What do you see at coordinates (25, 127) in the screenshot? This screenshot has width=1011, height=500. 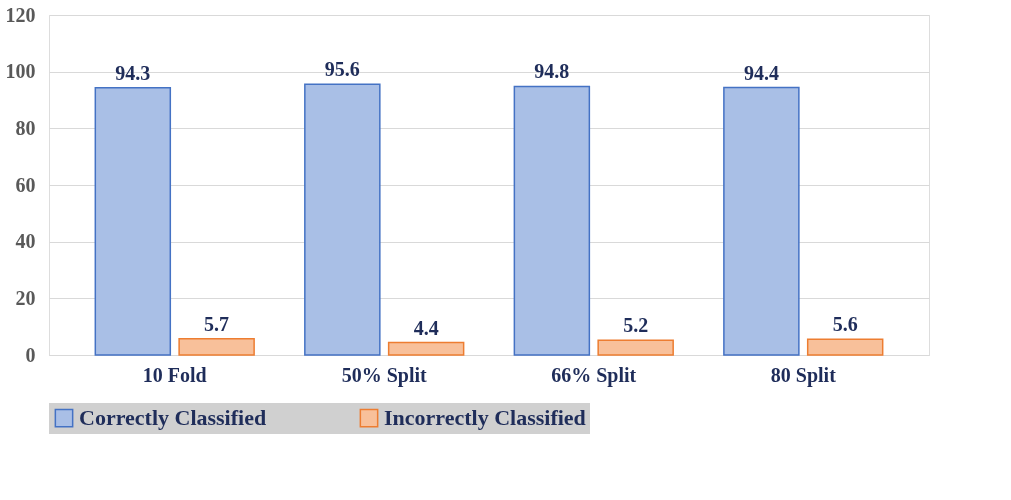 I see `y-tick-label: 80` at bounding box center [25, 127].